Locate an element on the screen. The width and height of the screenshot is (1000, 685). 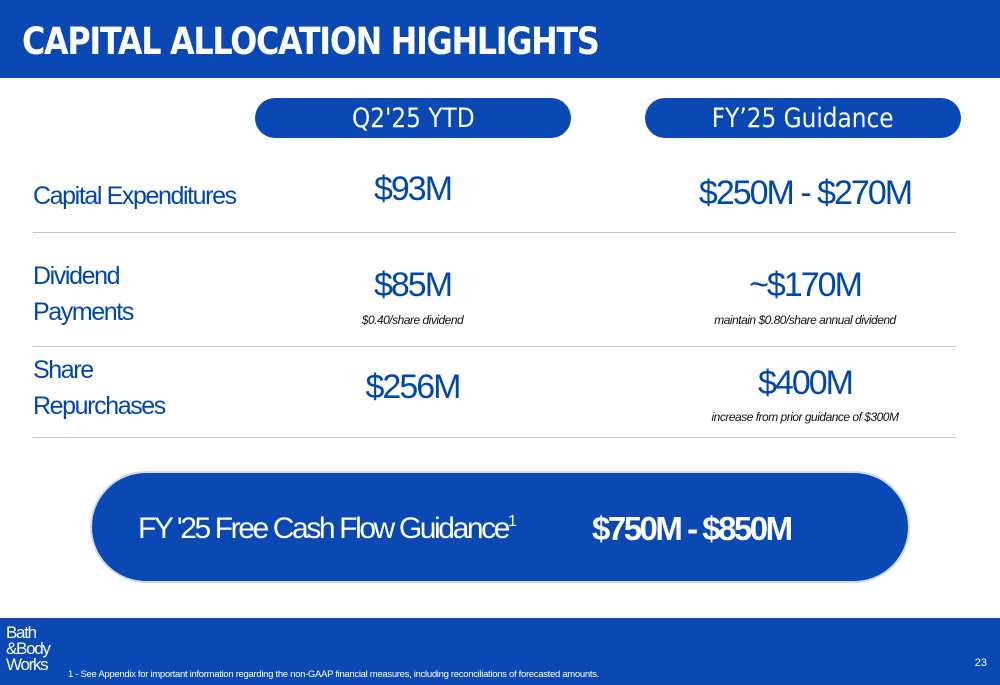
fcf-value: $750M - $850M is located at coordinates (692, 528).